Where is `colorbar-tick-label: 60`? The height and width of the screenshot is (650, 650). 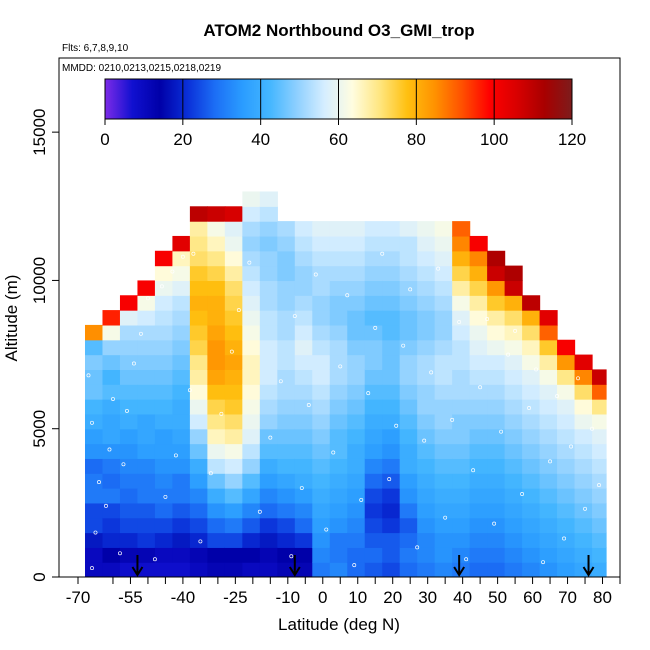
colorbar-tick-label: 60 is located at coordinates (338, 139).